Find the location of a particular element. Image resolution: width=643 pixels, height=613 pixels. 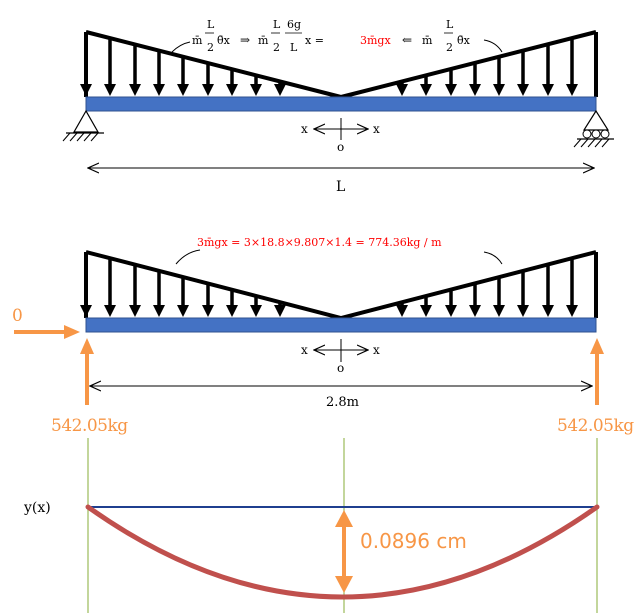

reaction-arrow-left-icon is located at coordinates (87, 371).